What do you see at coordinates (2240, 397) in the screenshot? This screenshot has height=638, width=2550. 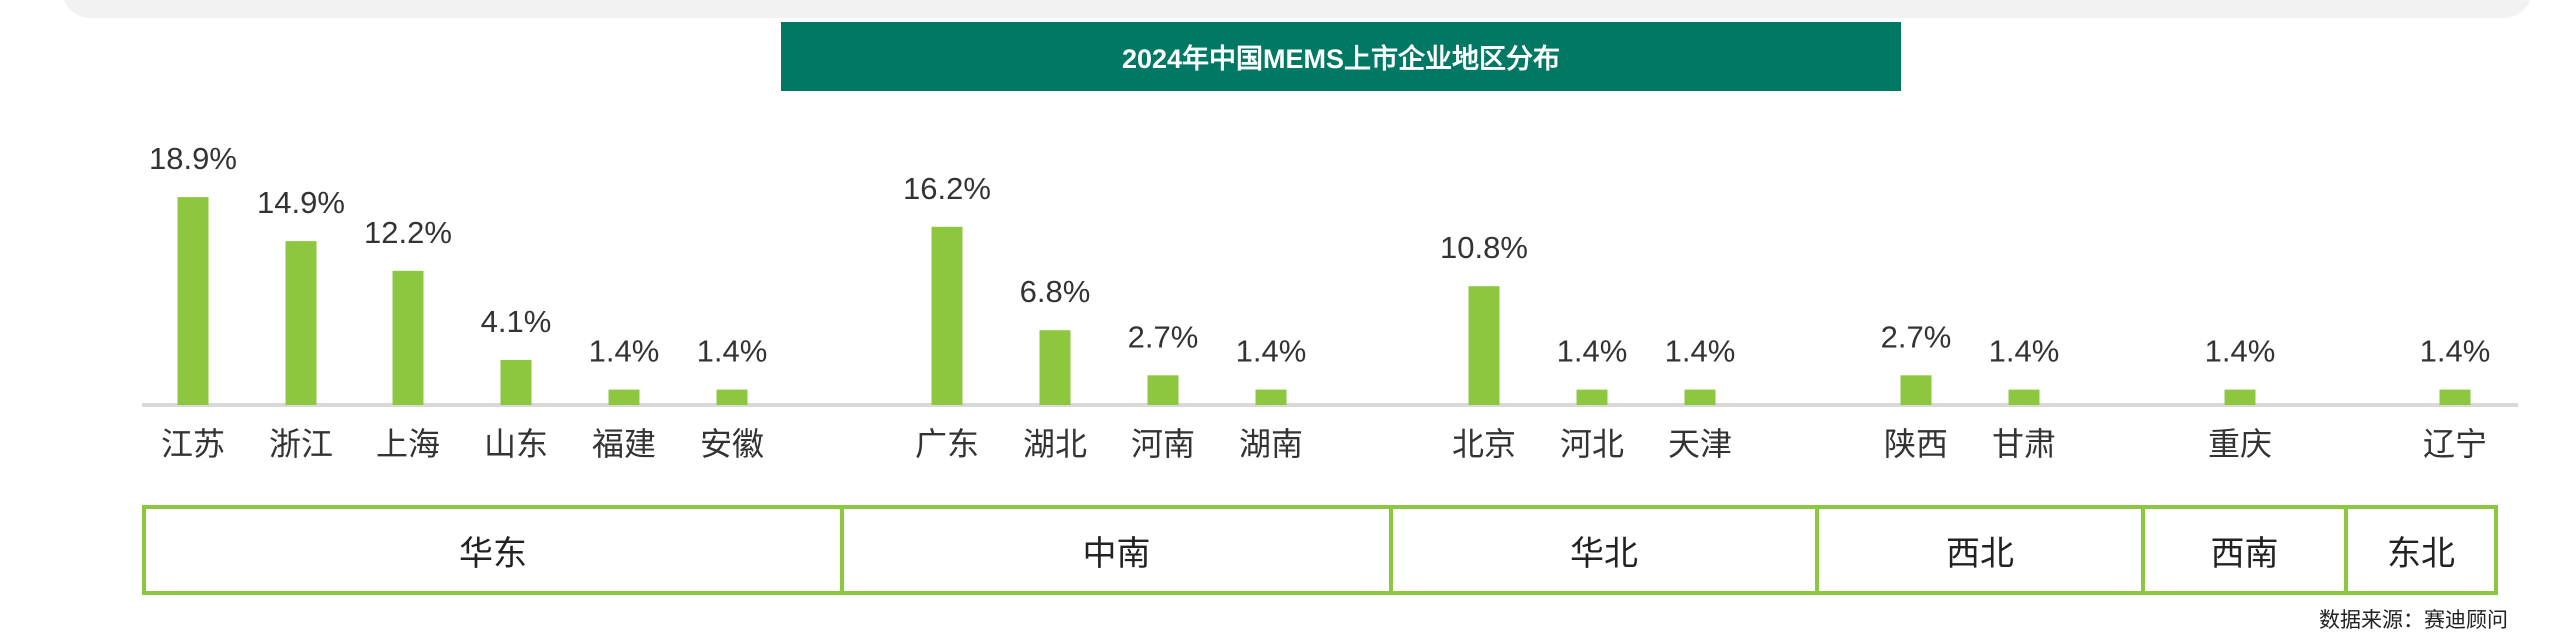 I see `bar-重庆` at bounding box center [2240, 397].